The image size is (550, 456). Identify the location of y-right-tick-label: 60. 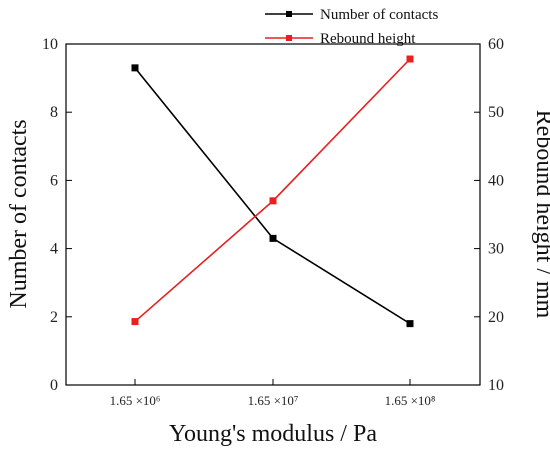
(496, 44).